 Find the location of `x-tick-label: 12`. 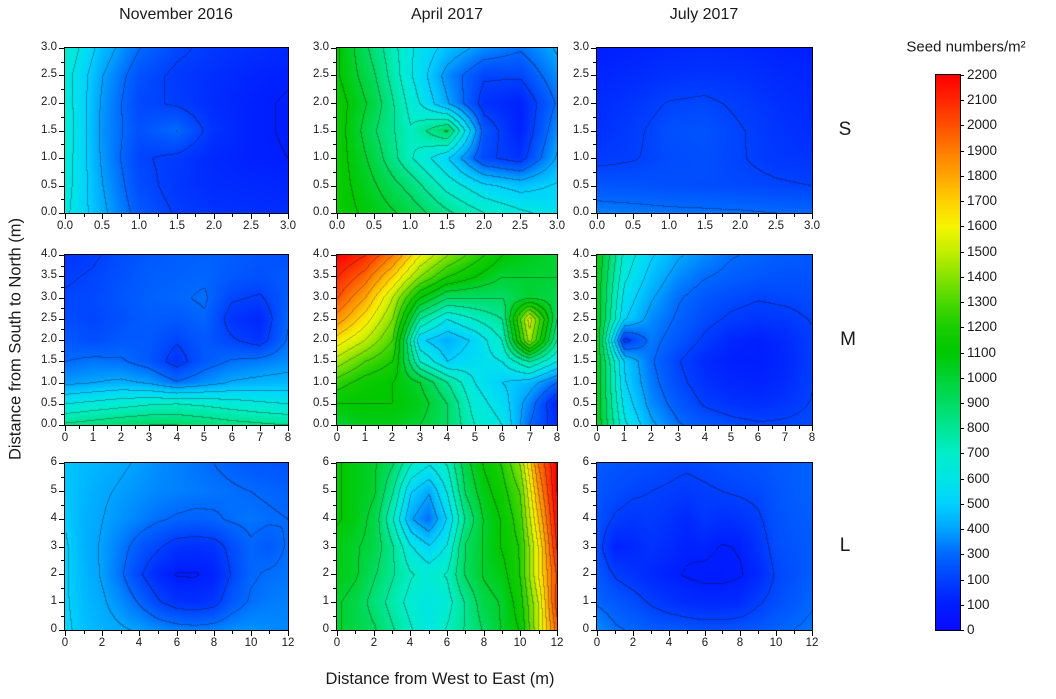

x-tick-label: 12 is located at coordinates (557, 643).